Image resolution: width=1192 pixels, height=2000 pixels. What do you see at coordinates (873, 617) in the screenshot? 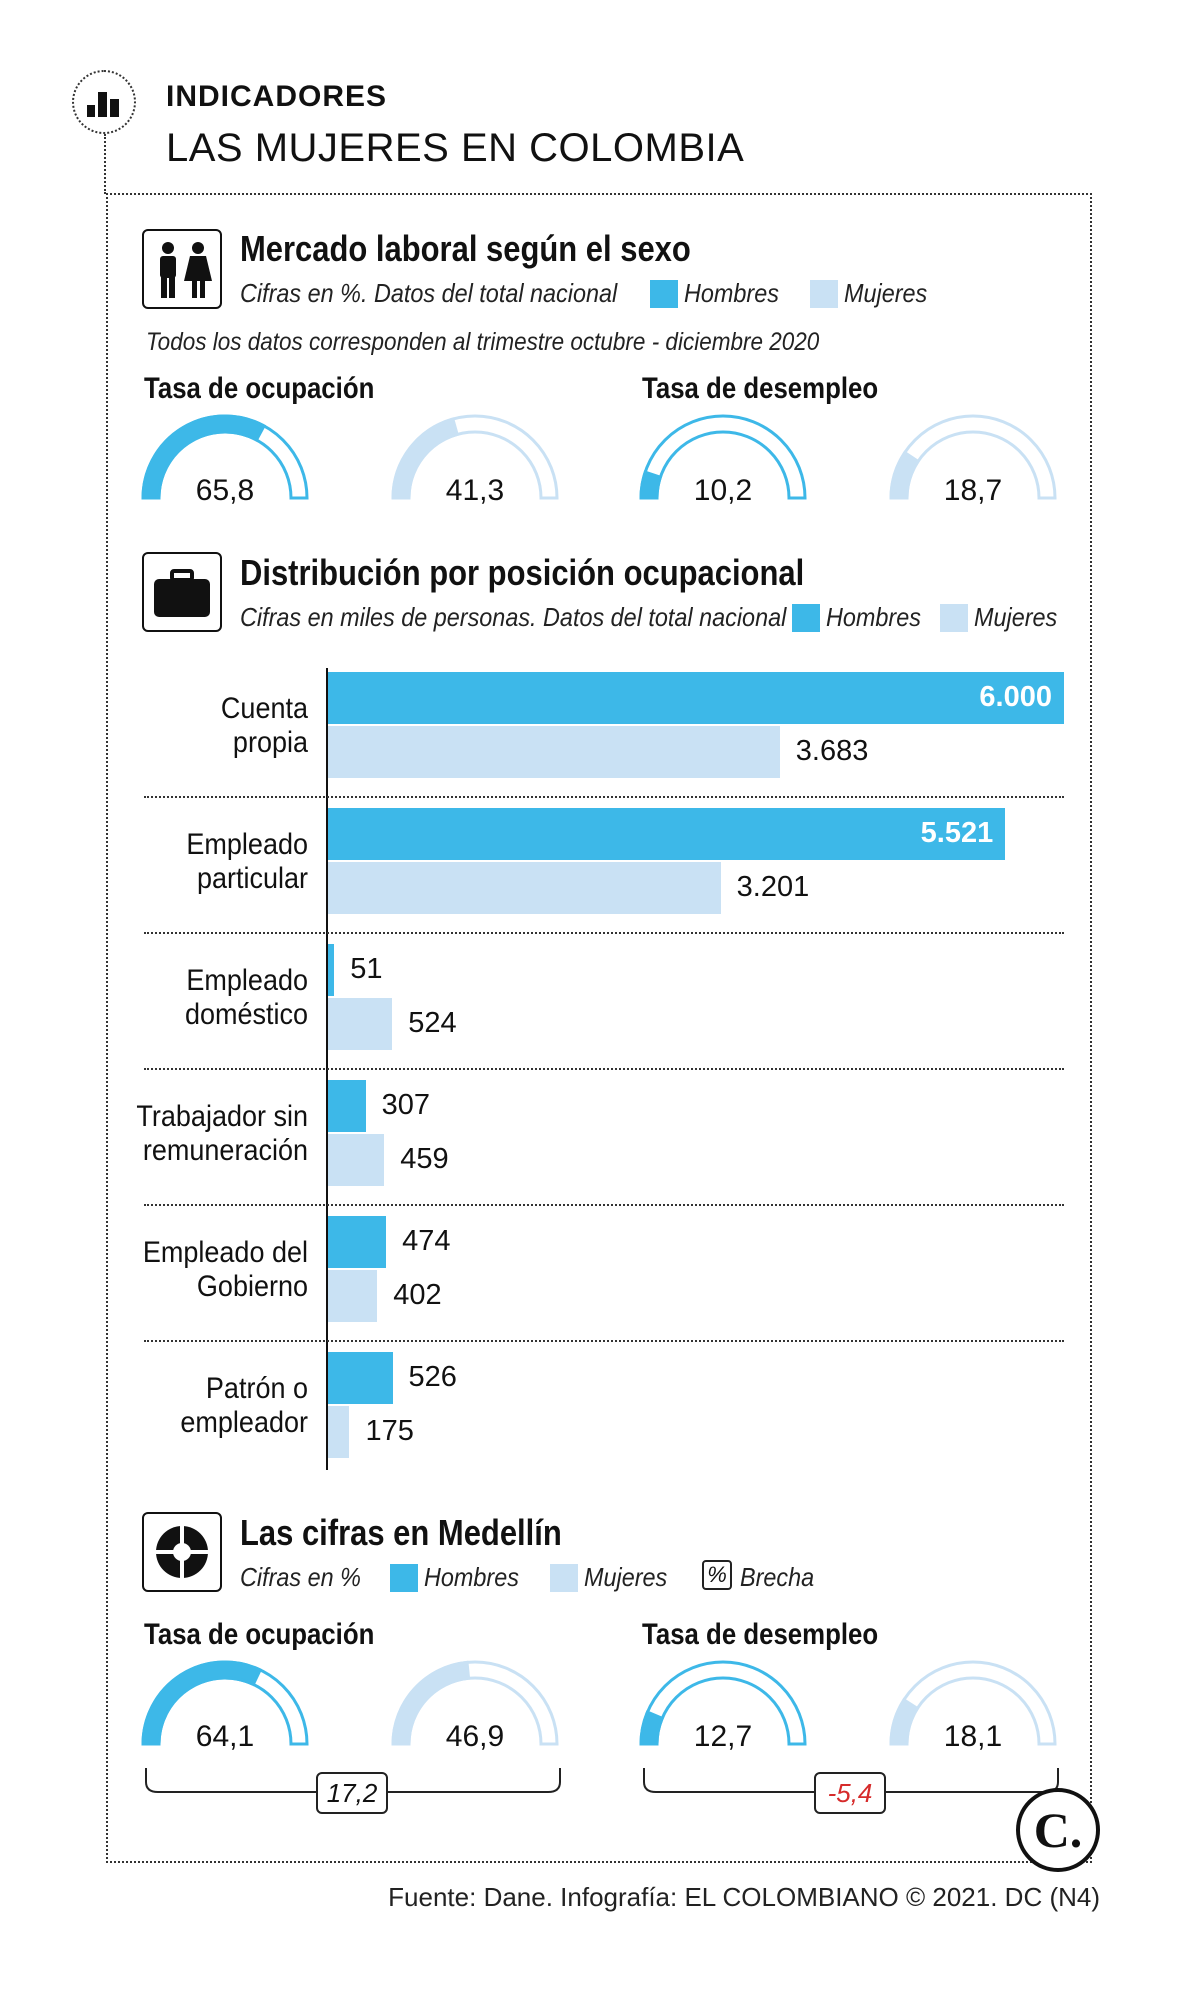
I see `legend-label-hombres-2: Hombres` at bounding box center [873, 617].